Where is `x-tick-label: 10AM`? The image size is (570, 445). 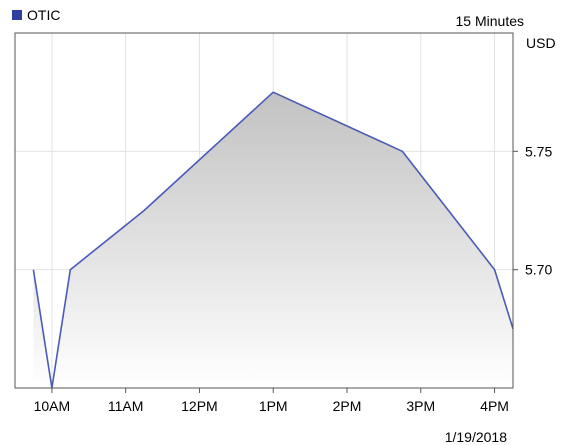 x-tick-label: 10AM is located at coordinates (52, 406).